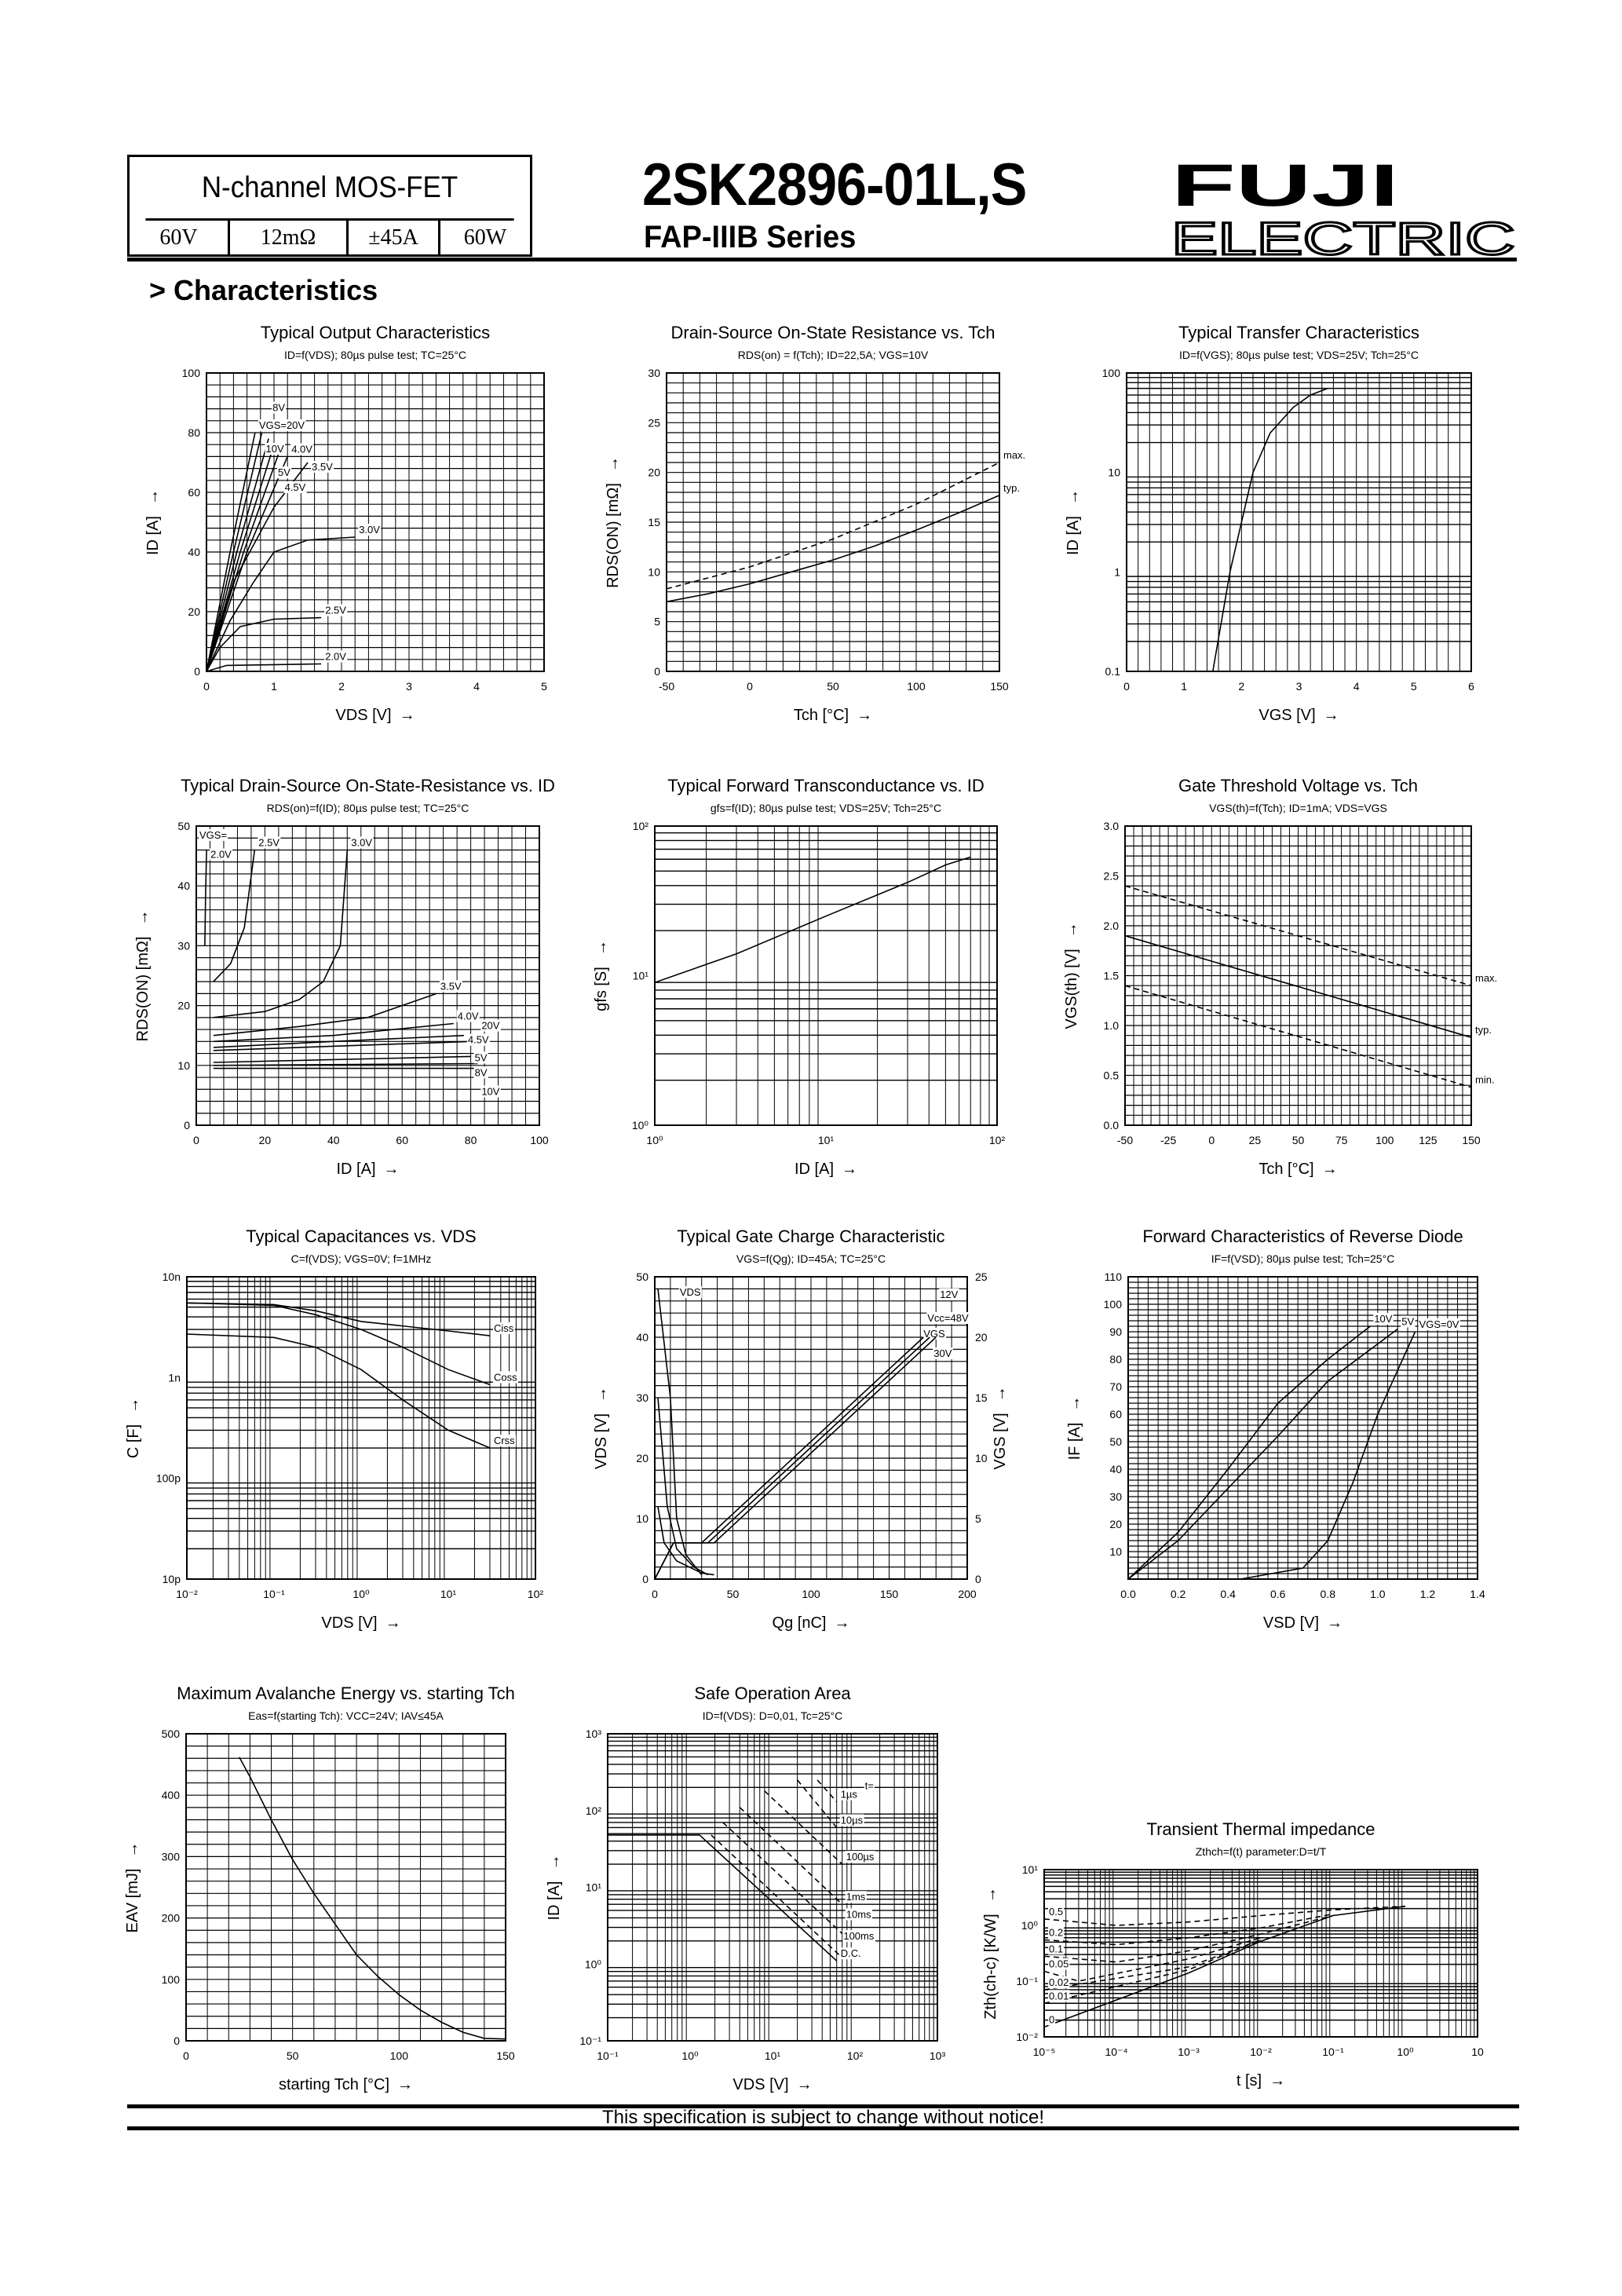 The image size is (1622, 2296). What do you see at coordinates (601, 989) in the screenshot?
I see `y-axis-label: gfs [S]` at bounding box center [601, 989].